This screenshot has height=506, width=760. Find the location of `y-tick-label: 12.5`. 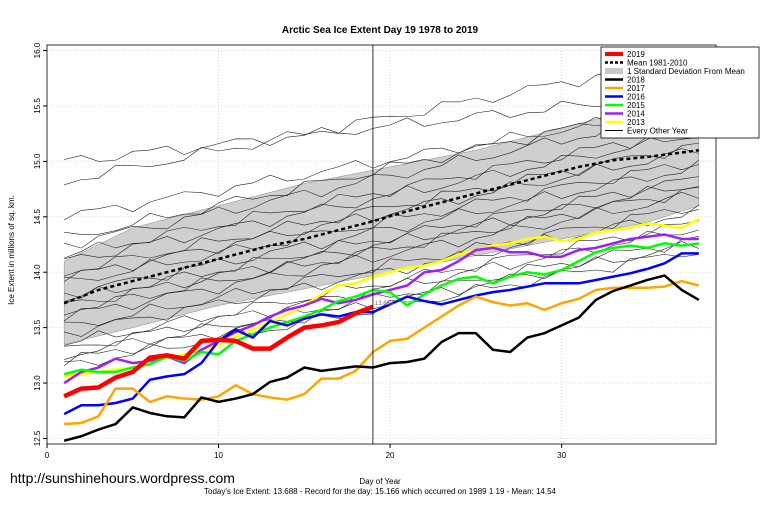

y-tick-label: 12.5 is located at coordinates (37, 438).